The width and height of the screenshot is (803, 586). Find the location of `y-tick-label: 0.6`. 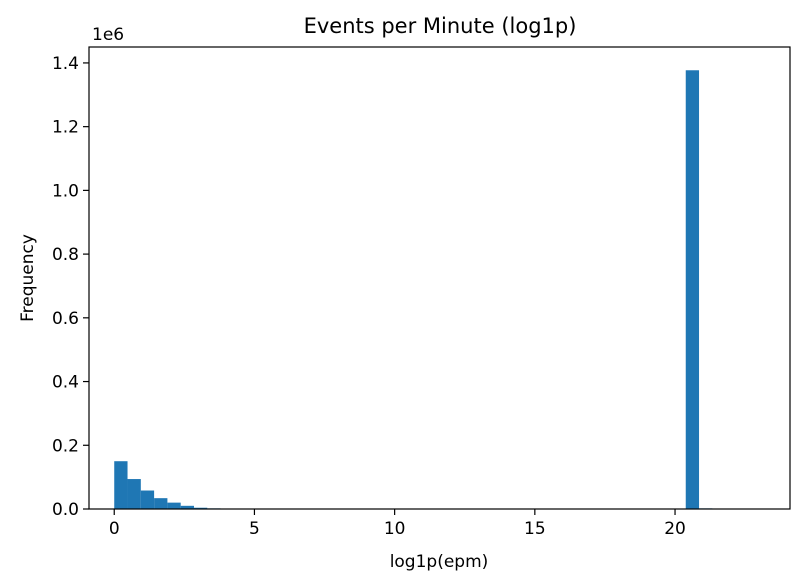

y-tick-label: 0.6 is located at coordinates (65, 319).